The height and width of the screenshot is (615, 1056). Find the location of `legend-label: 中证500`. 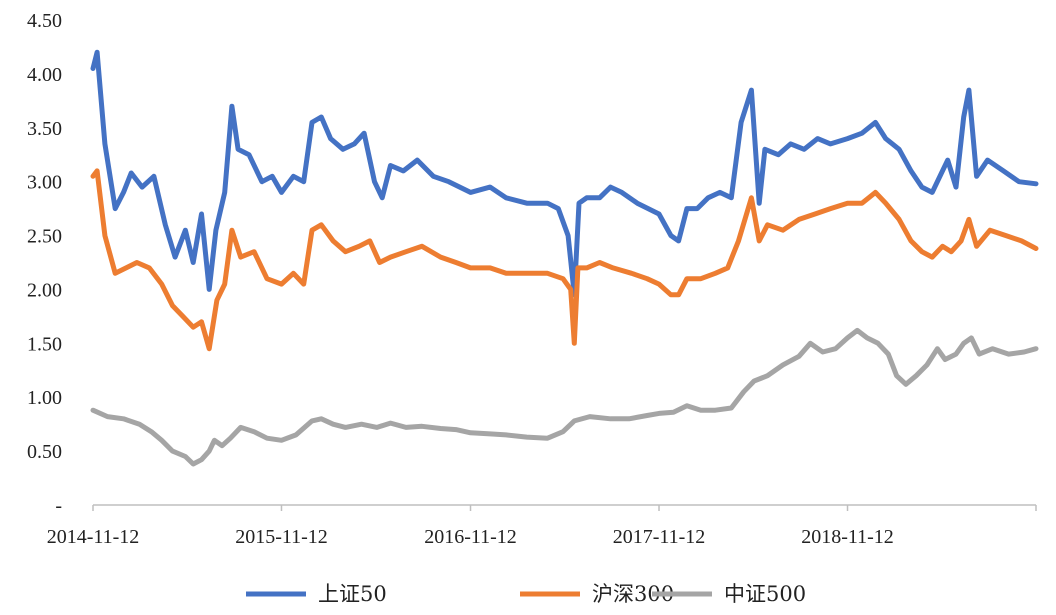

legend-label: 中证500 is located at coordinates (765, 594).